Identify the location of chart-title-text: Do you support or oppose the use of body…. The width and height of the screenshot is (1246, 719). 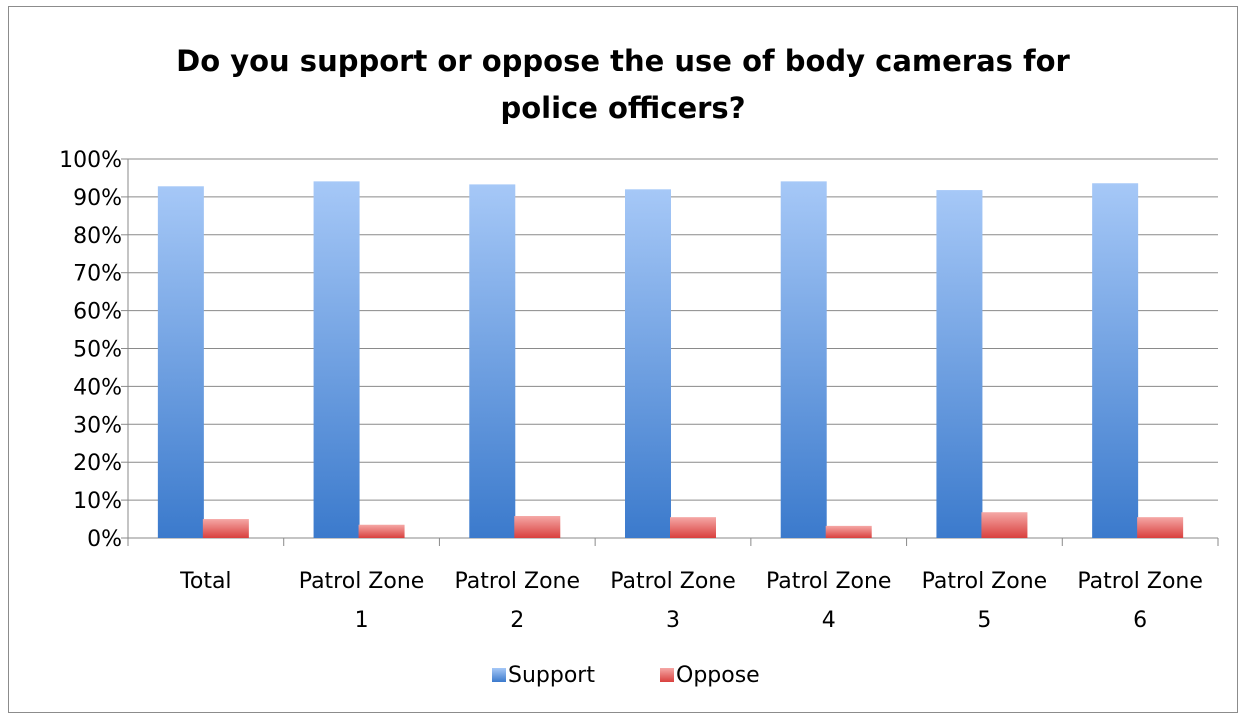
(623, 84).